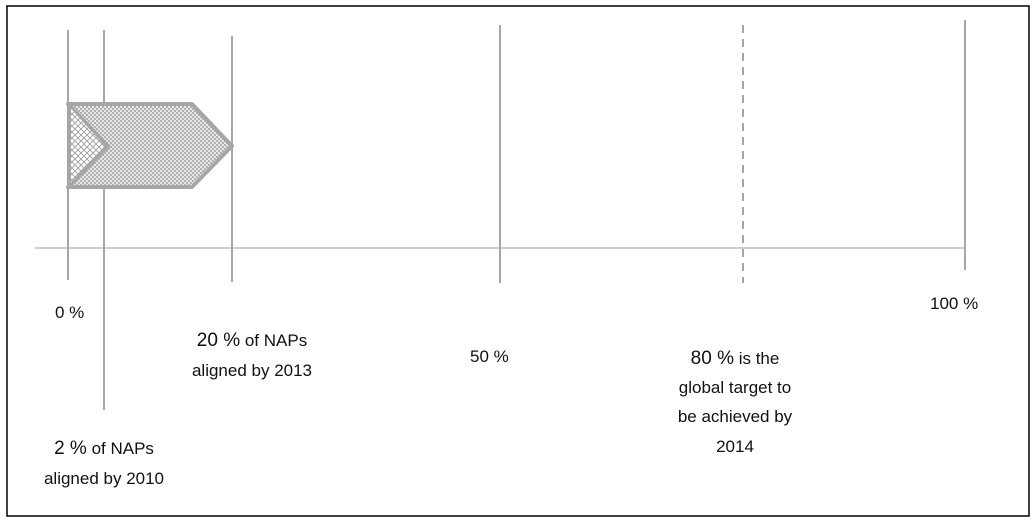  I want to click on axis-label: 100 %, so click(954, 303).